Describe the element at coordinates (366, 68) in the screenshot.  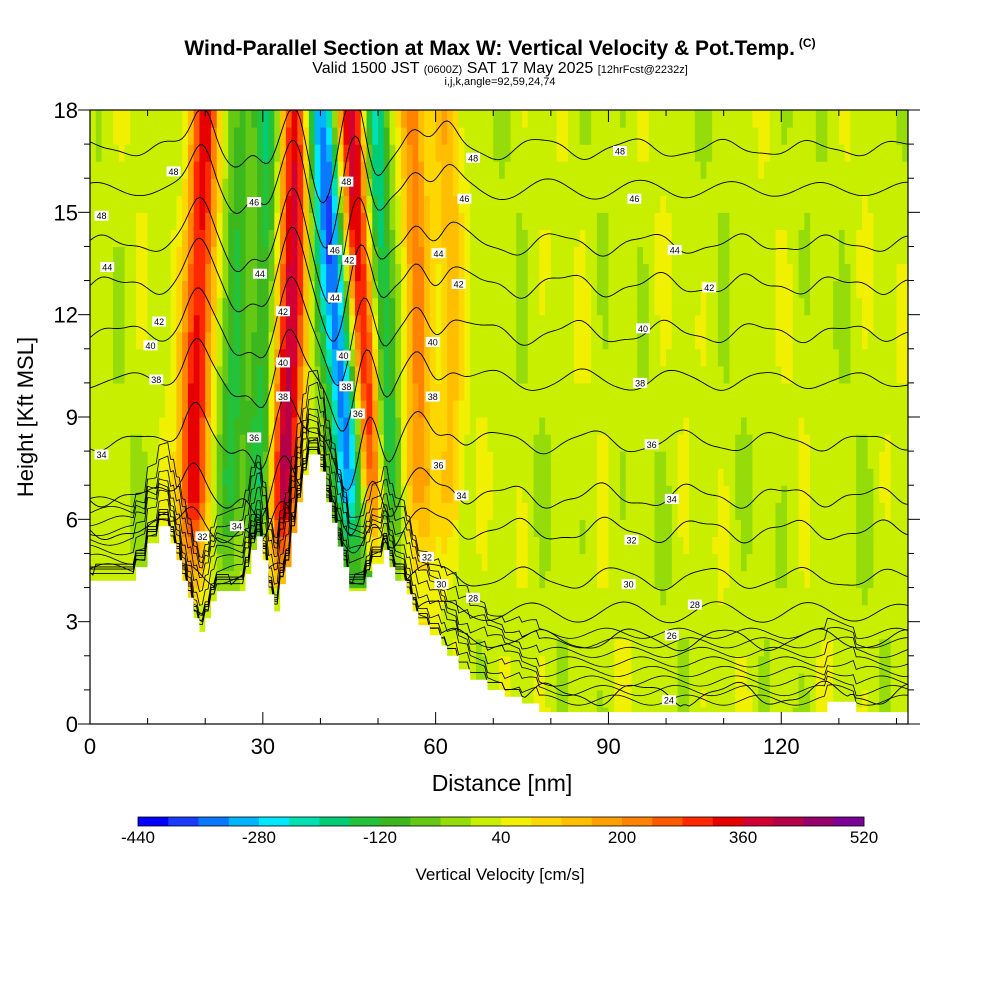
I see `valid-time: Valid 1500 JST` at that location.